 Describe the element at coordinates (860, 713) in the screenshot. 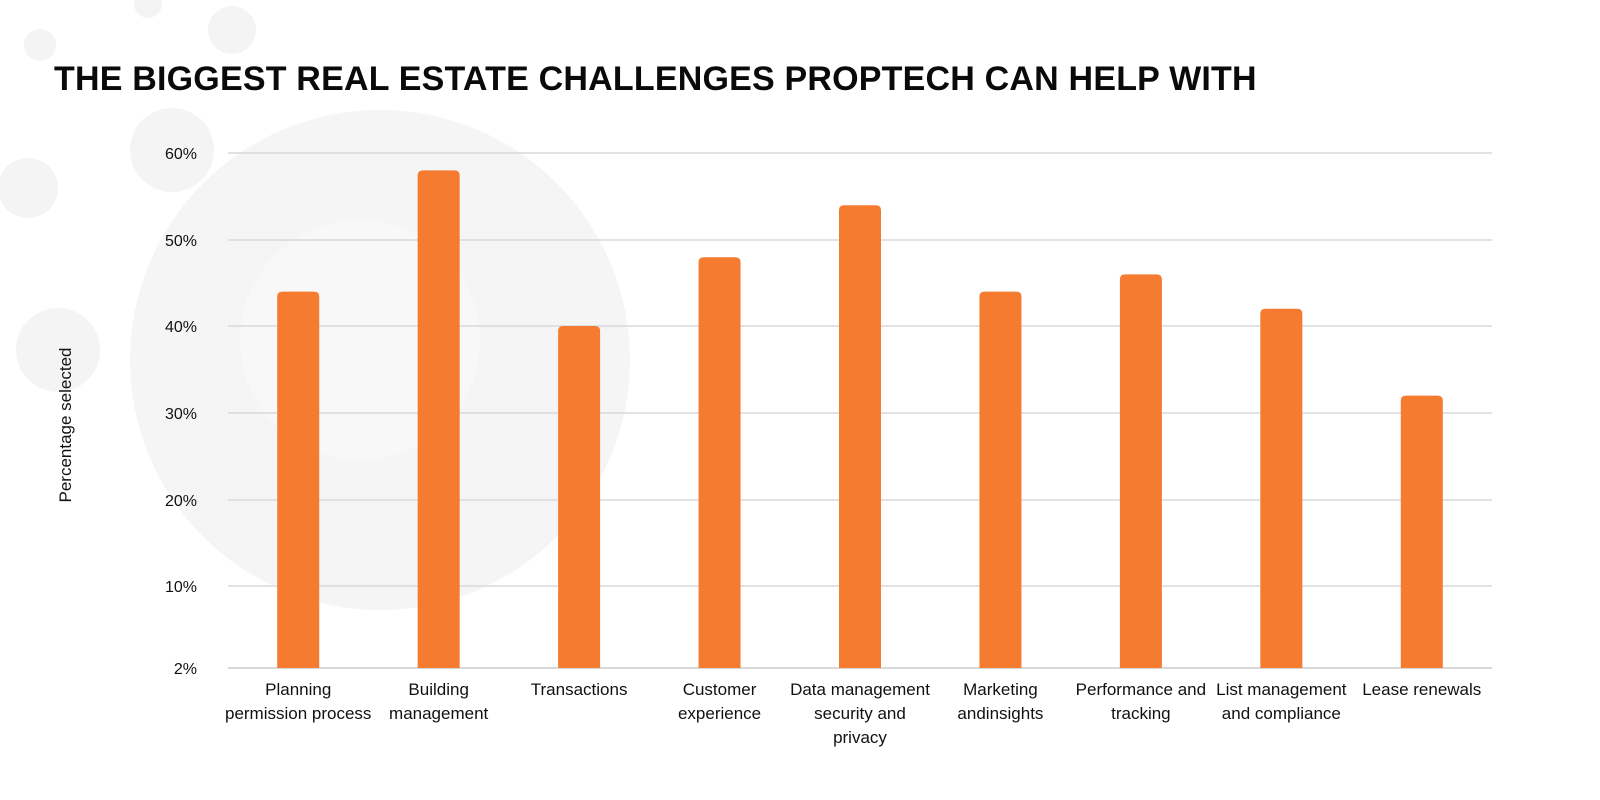

I see `x-tick-label: Data management security and privacy` at that location.